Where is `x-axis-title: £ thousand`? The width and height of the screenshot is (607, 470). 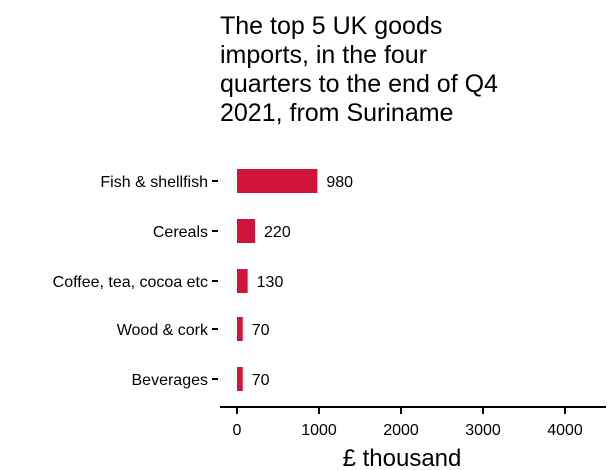 x-axis-title: £ thousand is located at coordinates (402, 457).